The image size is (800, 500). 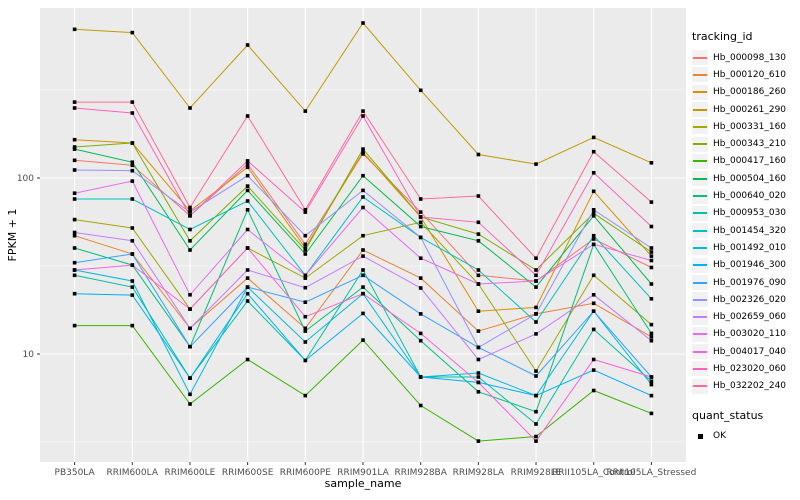 I want to click on legend-item-Hb_002659_060: Hb_002659_060, so click(x=746, y=316).